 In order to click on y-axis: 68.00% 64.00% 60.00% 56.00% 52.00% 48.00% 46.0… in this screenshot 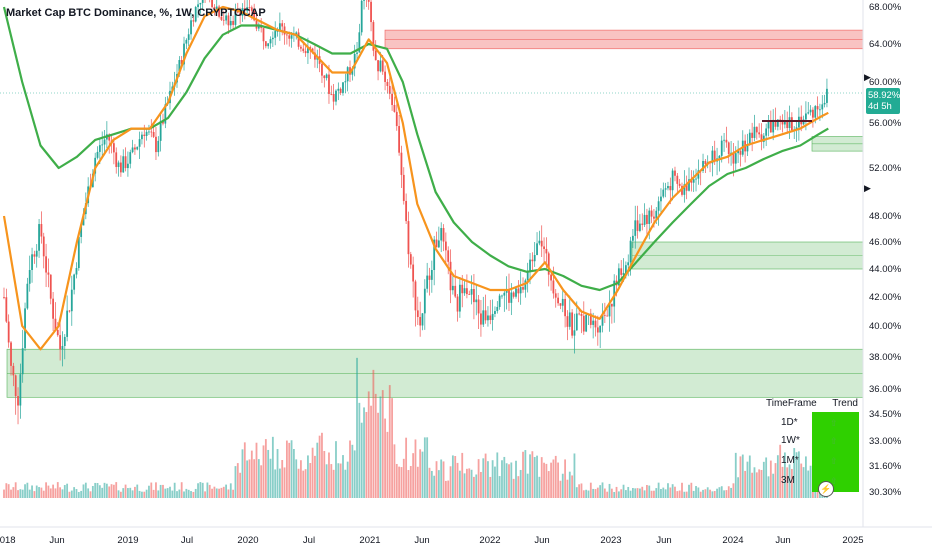, I will do `click(885, 250)`.